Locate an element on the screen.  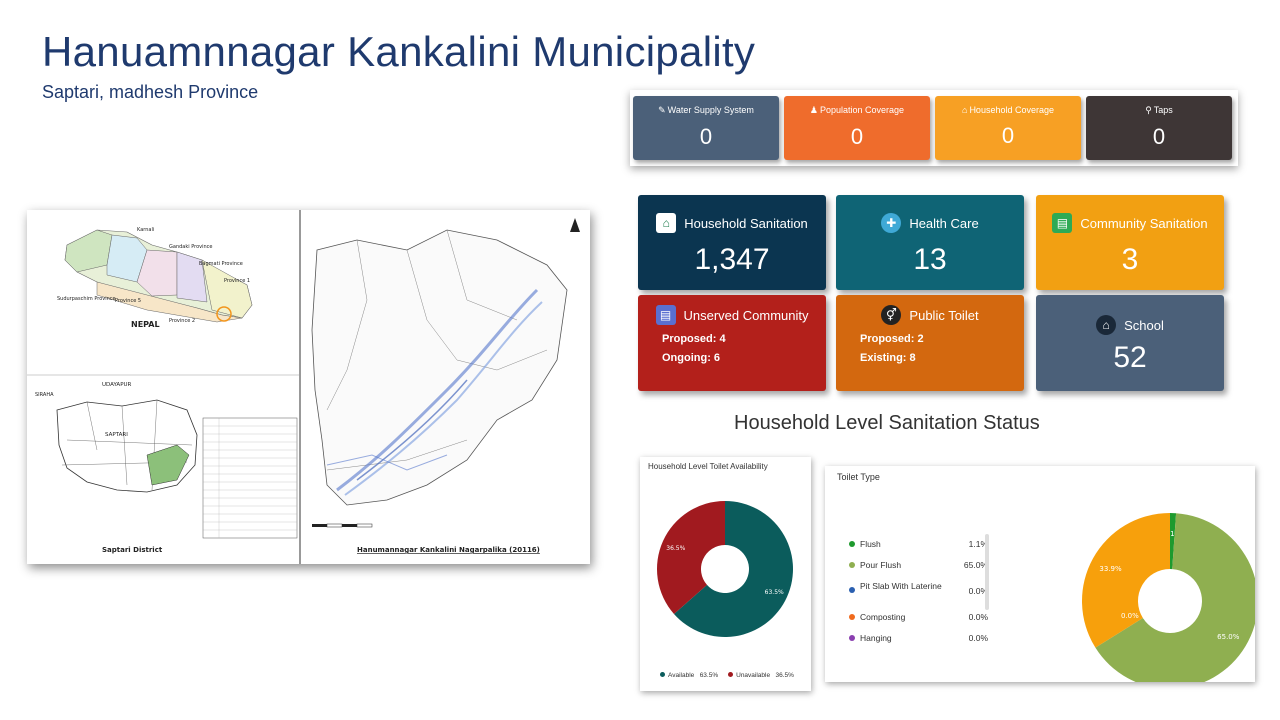
province2-label: Province 2 is located at coordinates (182, 321).